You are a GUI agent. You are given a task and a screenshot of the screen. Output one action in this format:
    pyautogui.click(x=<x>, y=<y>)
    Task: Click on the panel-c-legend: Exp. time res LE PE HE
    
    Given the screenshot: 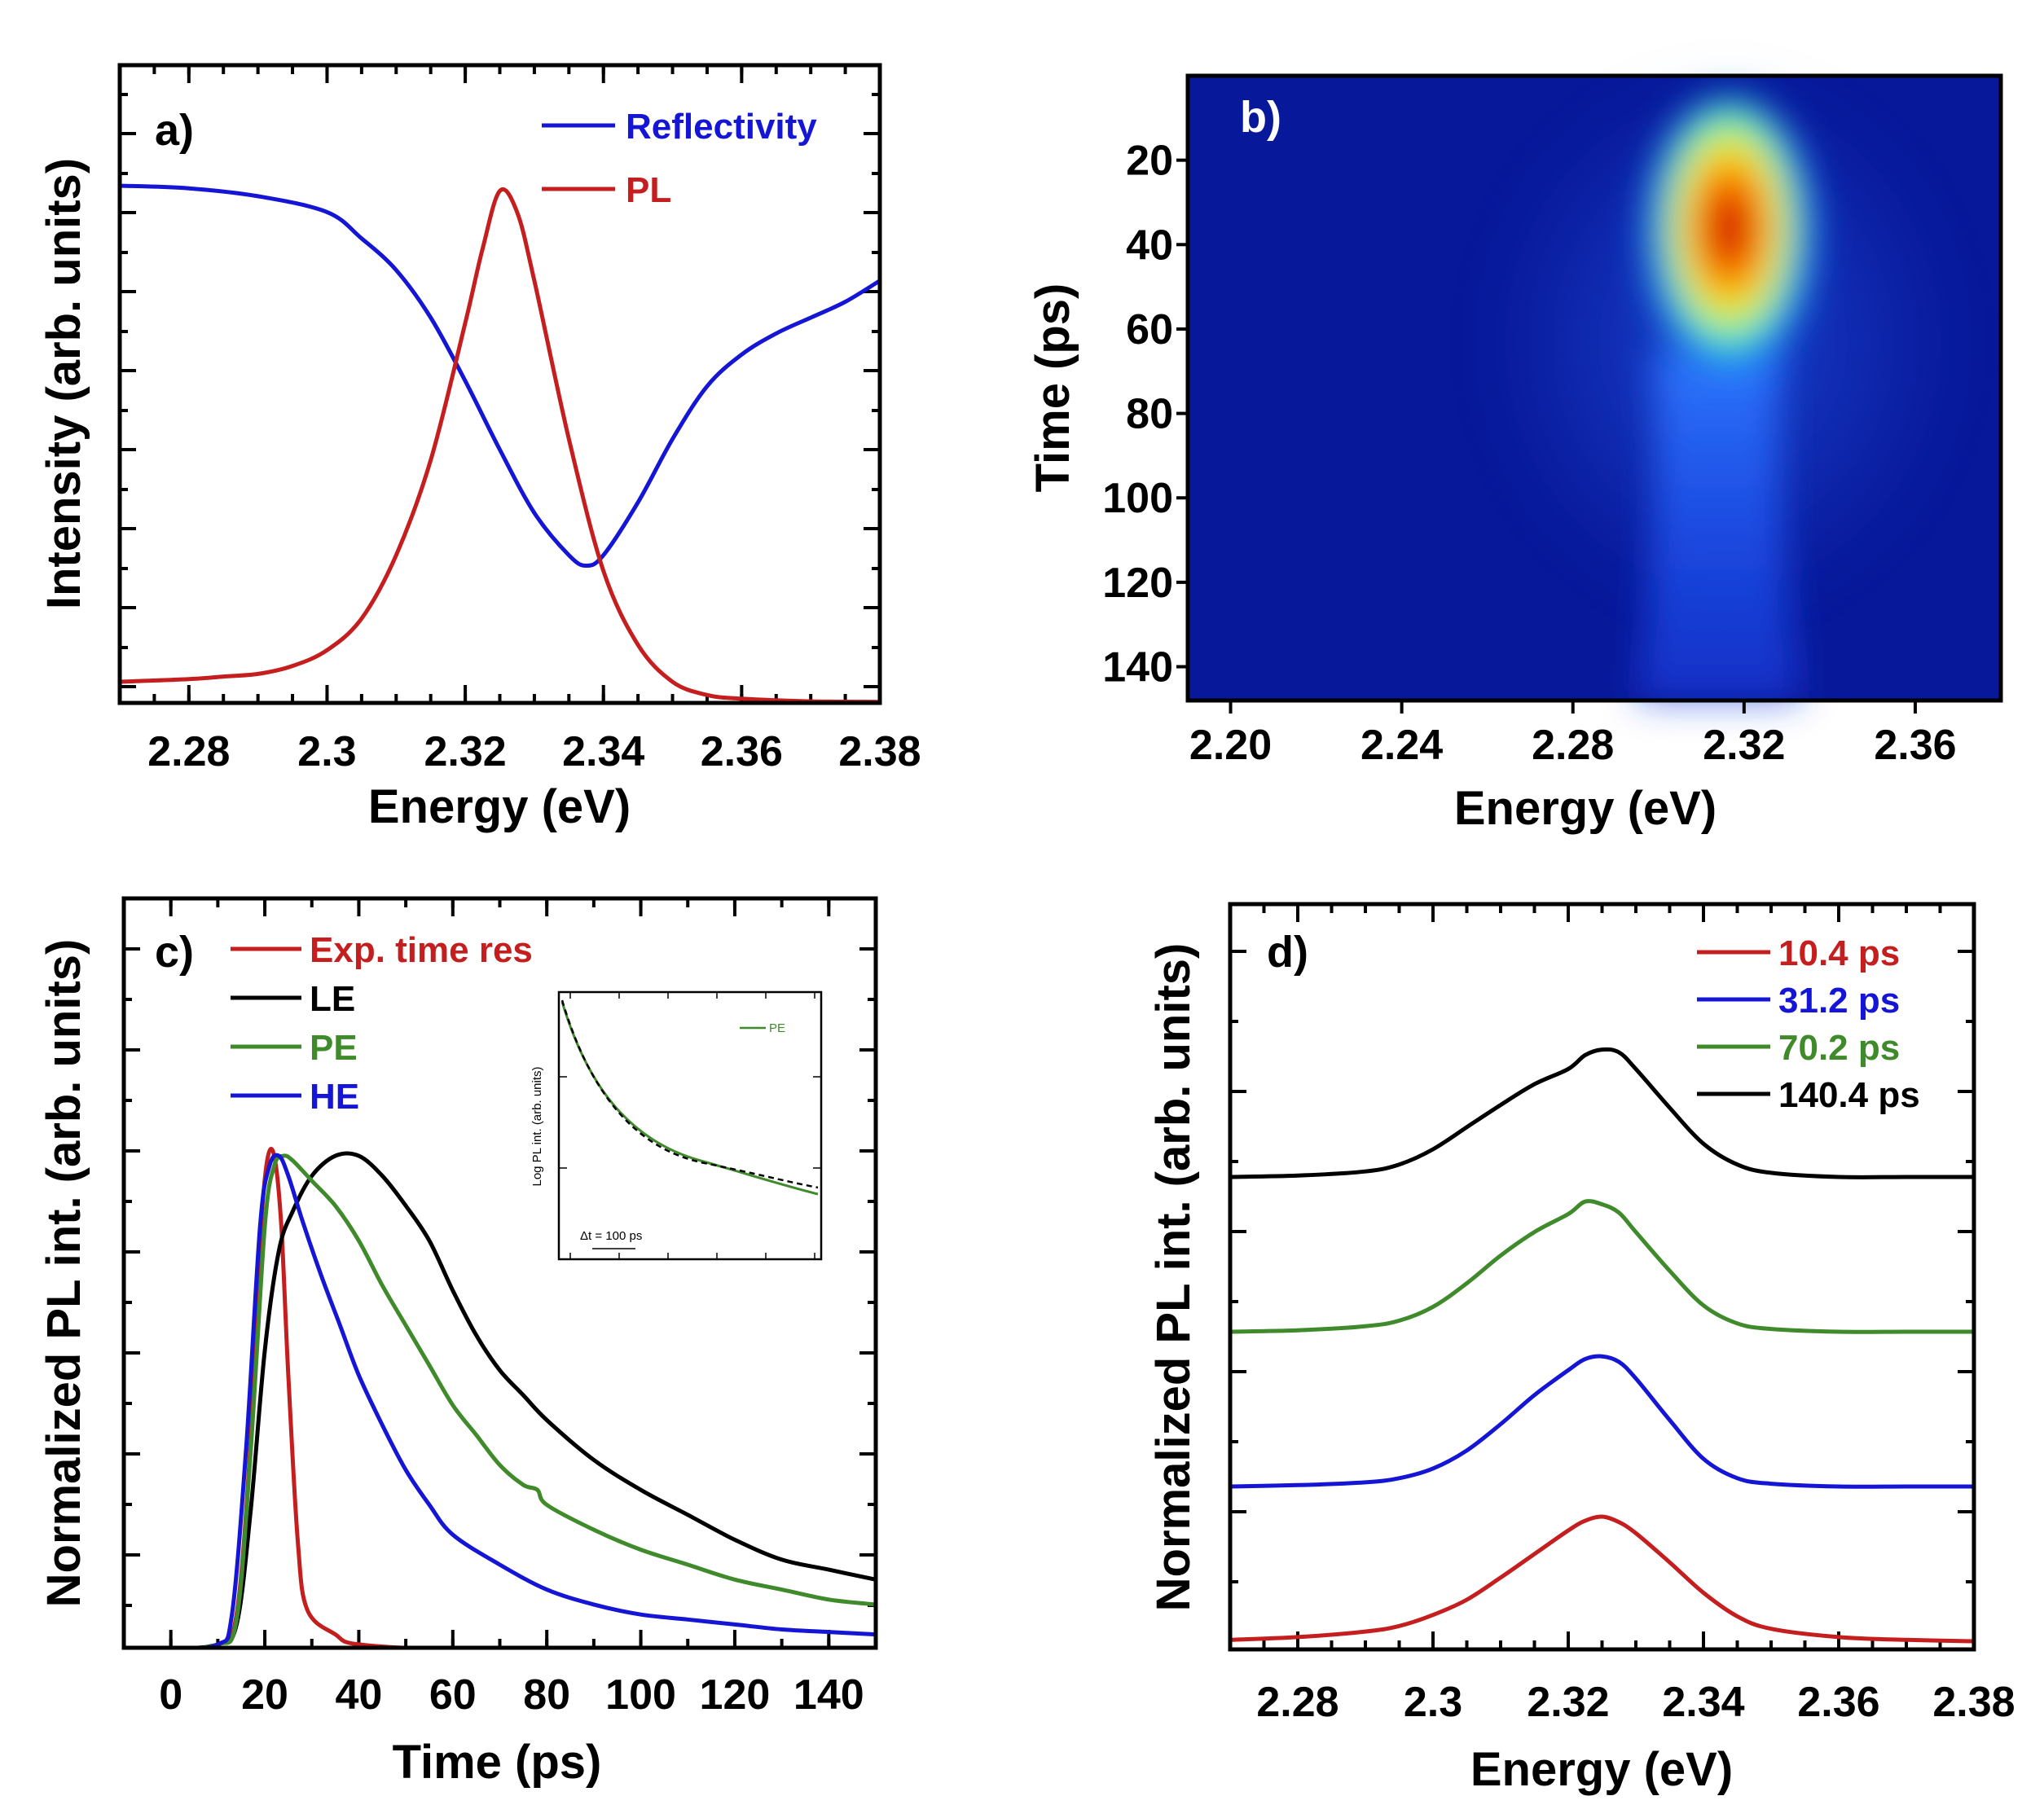 What is the action you would take?
    pyautogui.click(x=382, y=1024)
    